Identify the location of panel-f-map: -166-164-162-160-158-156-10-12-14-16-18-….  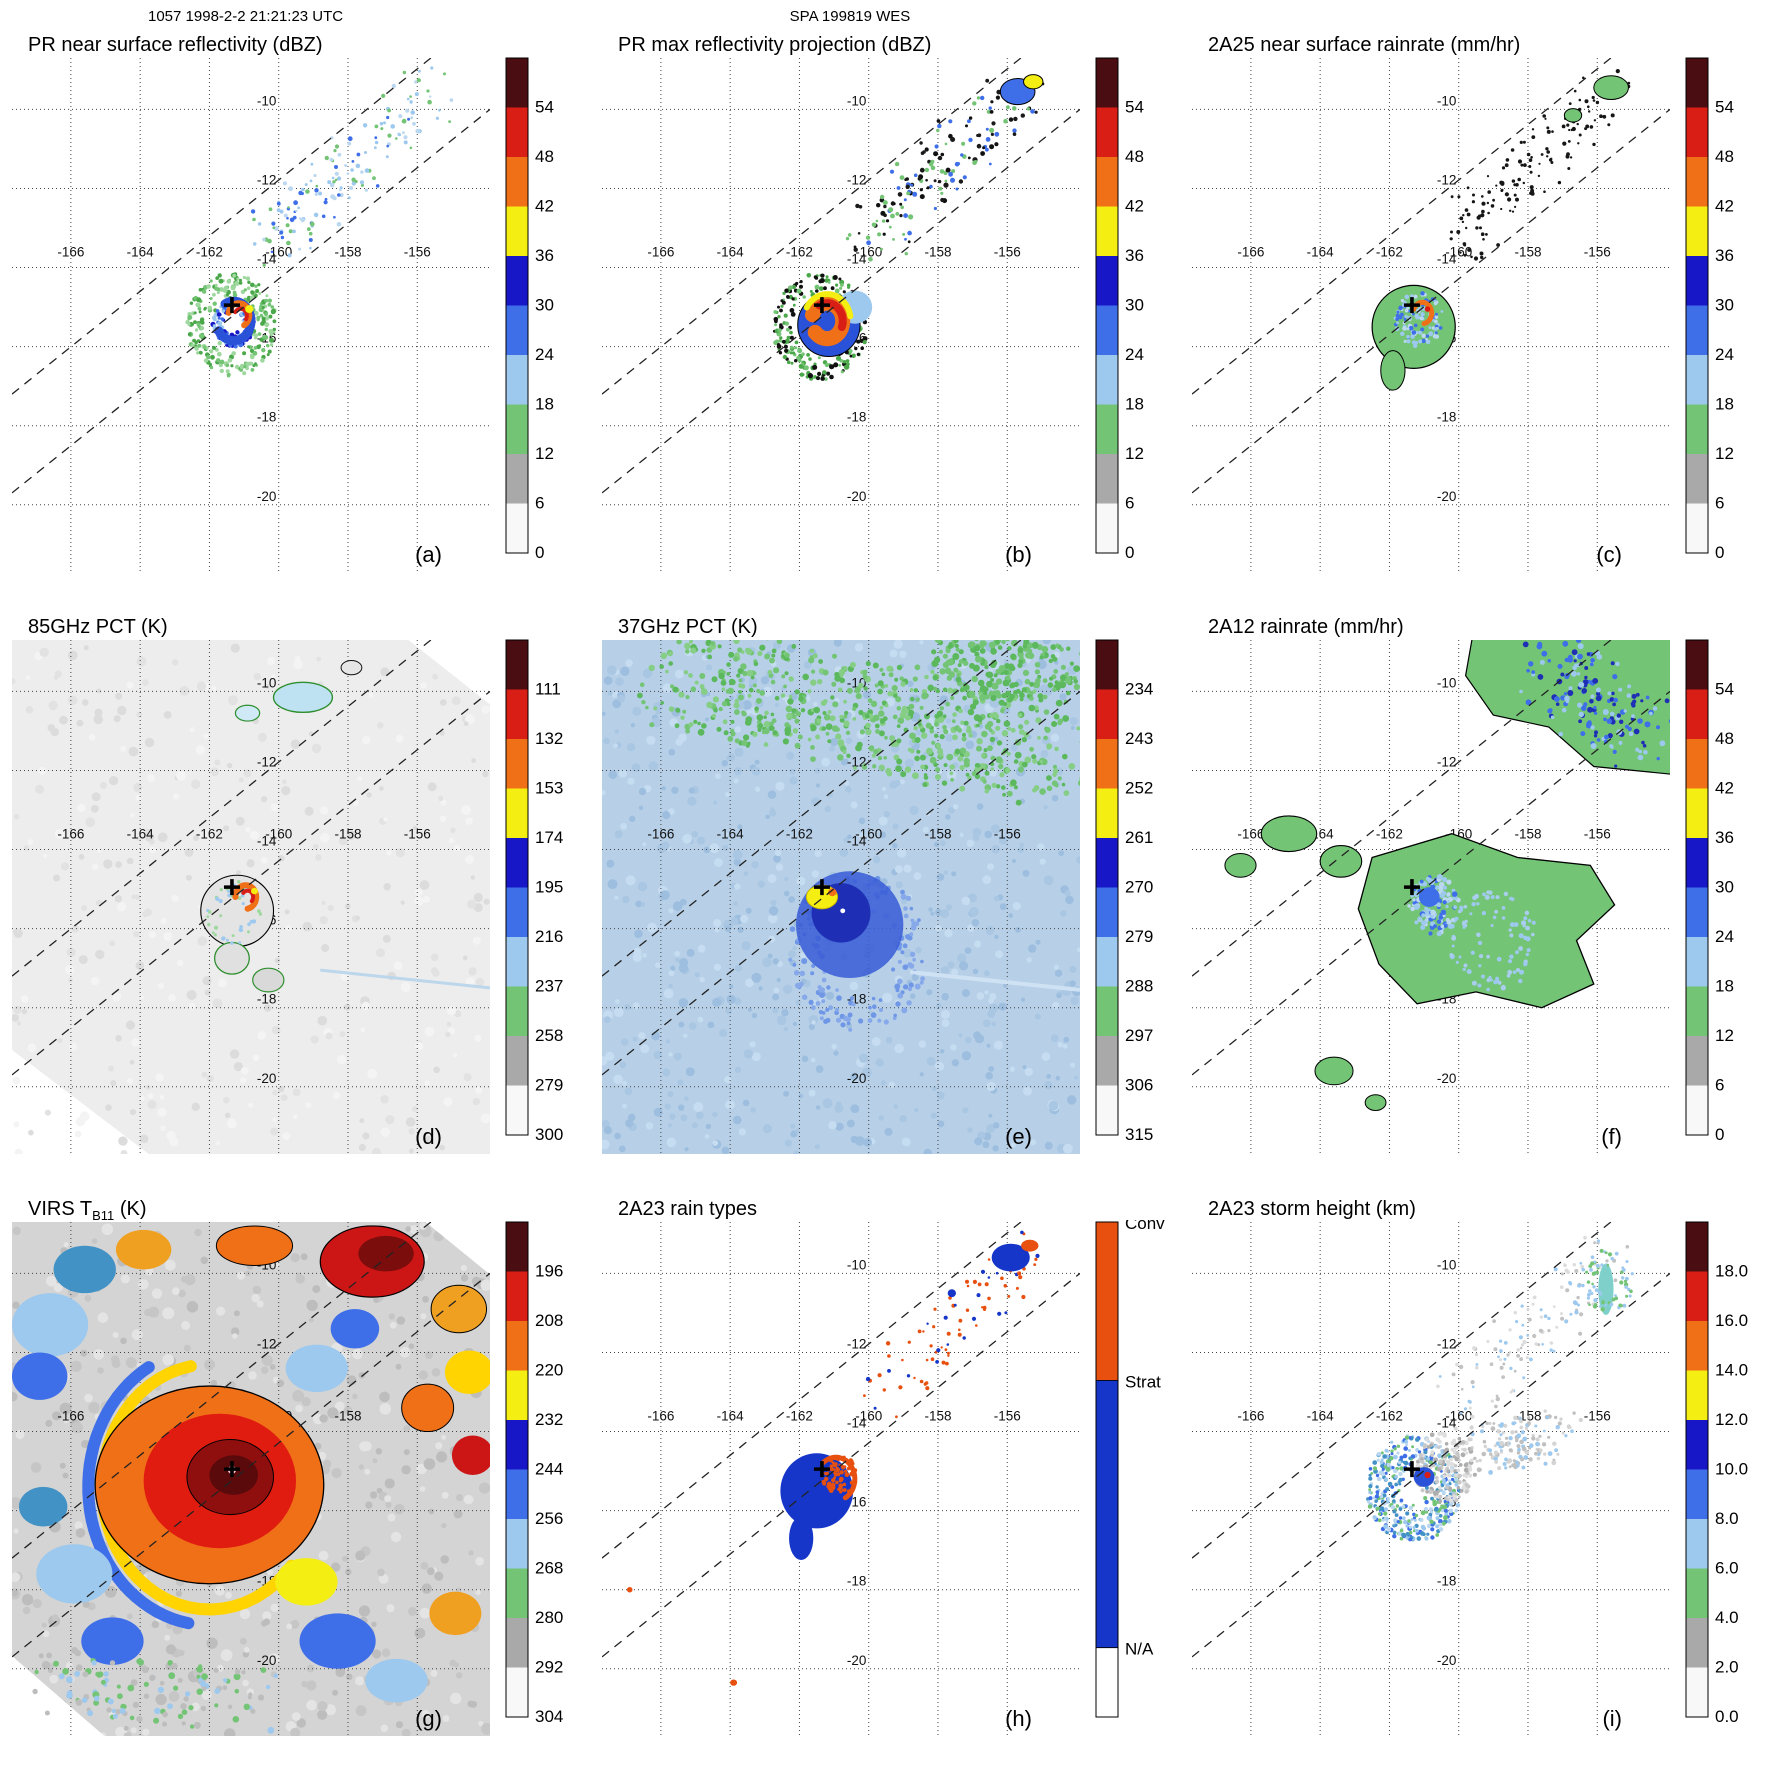
(1475, 914).